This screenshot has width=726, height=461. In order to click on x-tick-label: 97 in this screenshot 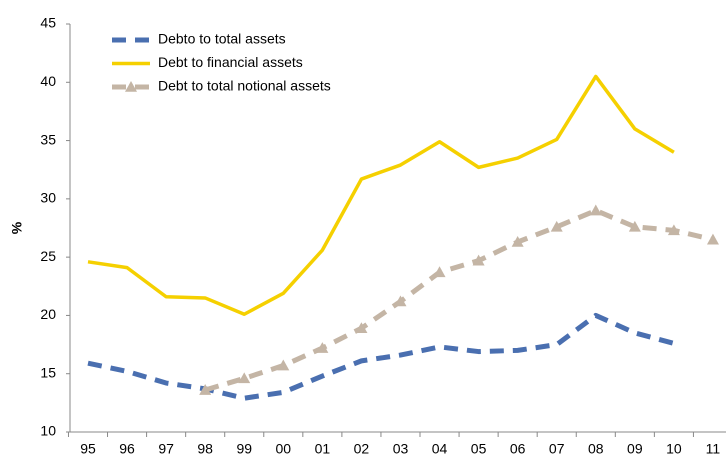, I will do `click(166, 449)`.